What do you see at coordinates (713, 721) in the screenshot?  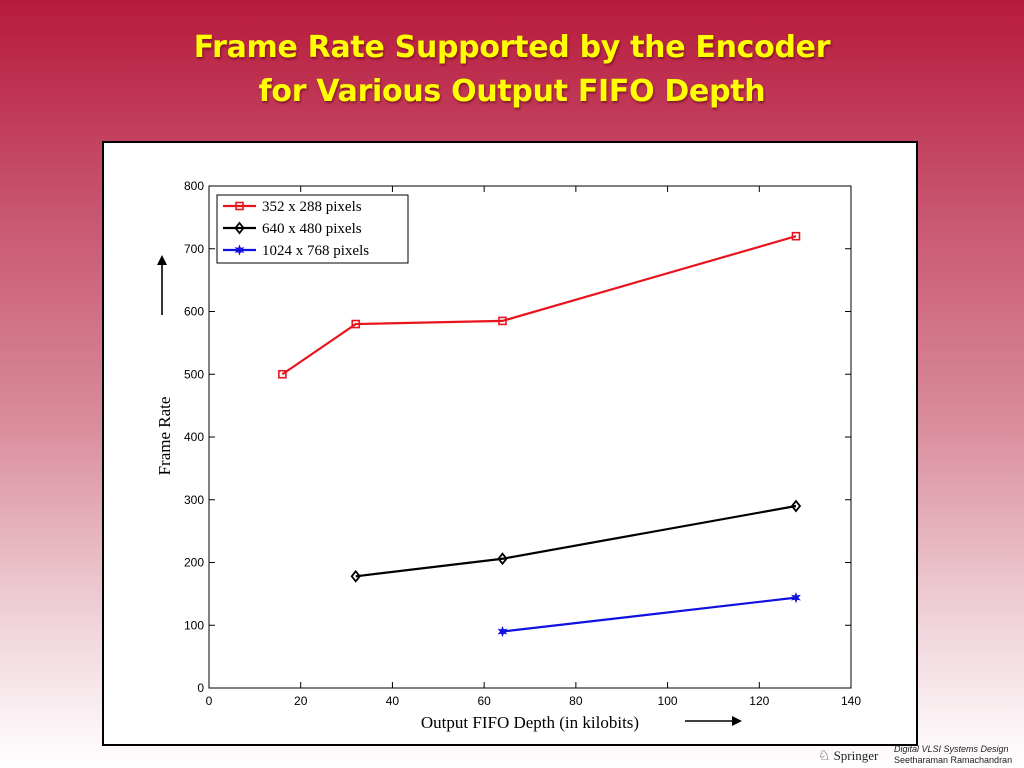 I see `right-arrow-icon` at bounding box center [713, 721].